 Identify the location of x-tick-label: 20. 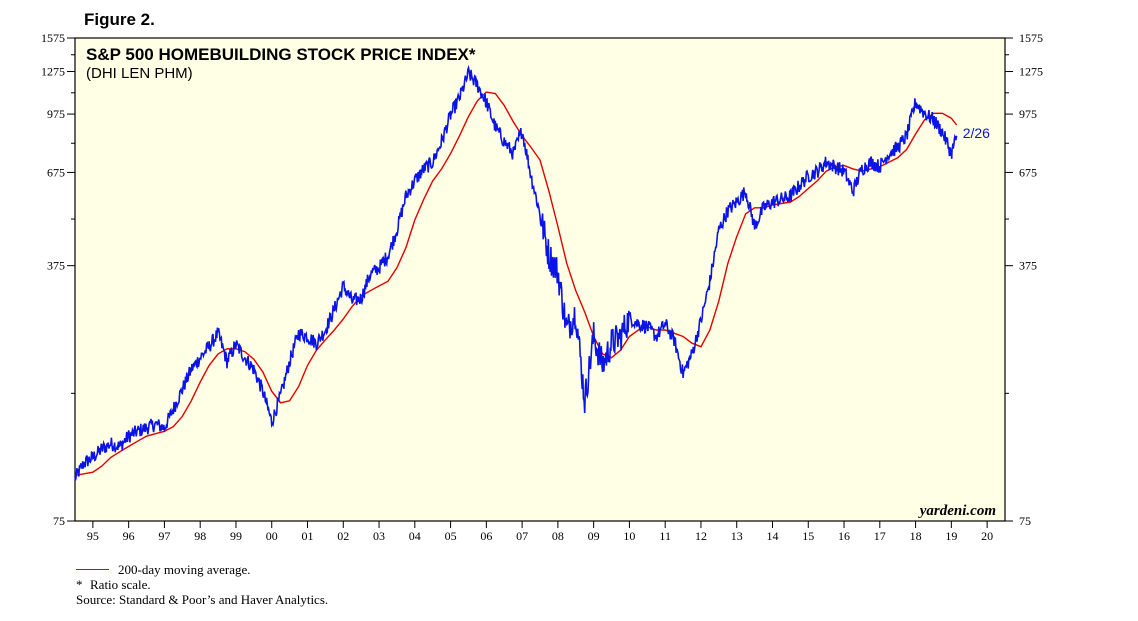
(987, 536).